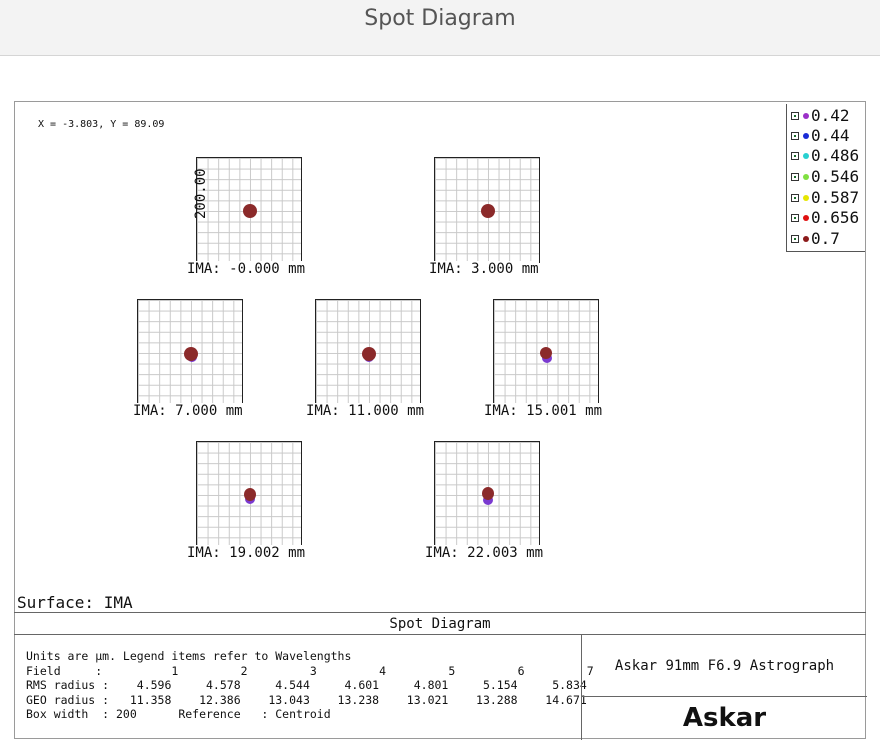 This screenshot has height=753, width=880. I want to click on legend-label: 0.656, so click(835, 217).